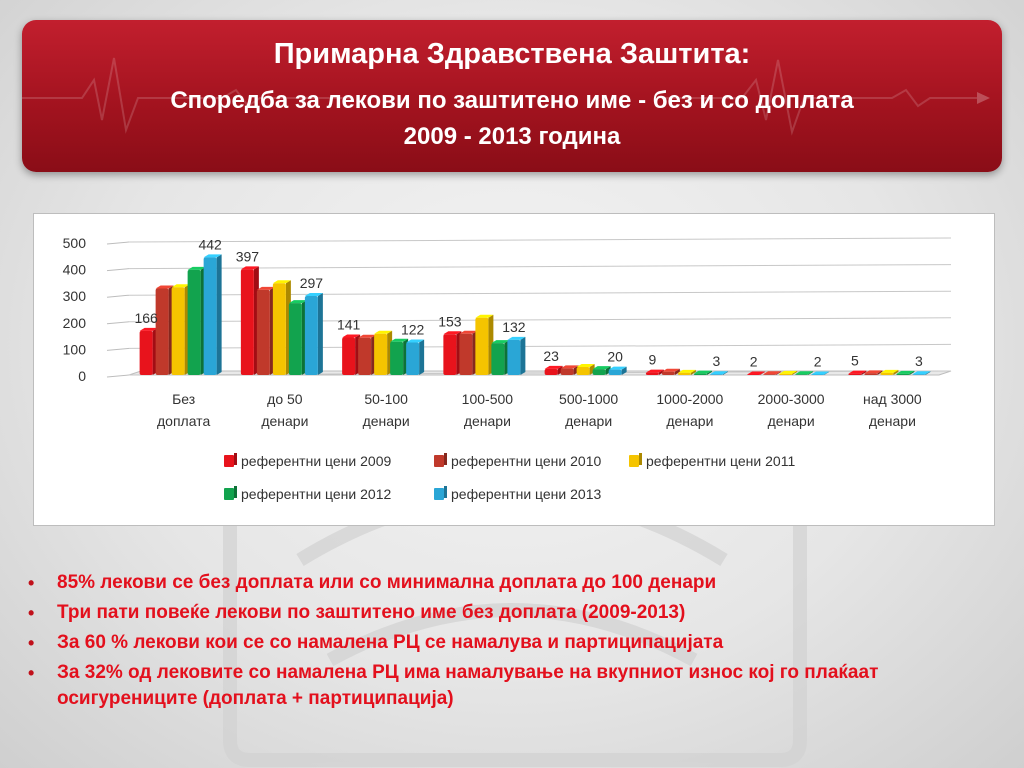 The width and height of the screenshot is (1024, 768). What do you see at coordinates (349, 324) in the screenshot?
I see `data-label: 141` at bounding box center [349, 324].